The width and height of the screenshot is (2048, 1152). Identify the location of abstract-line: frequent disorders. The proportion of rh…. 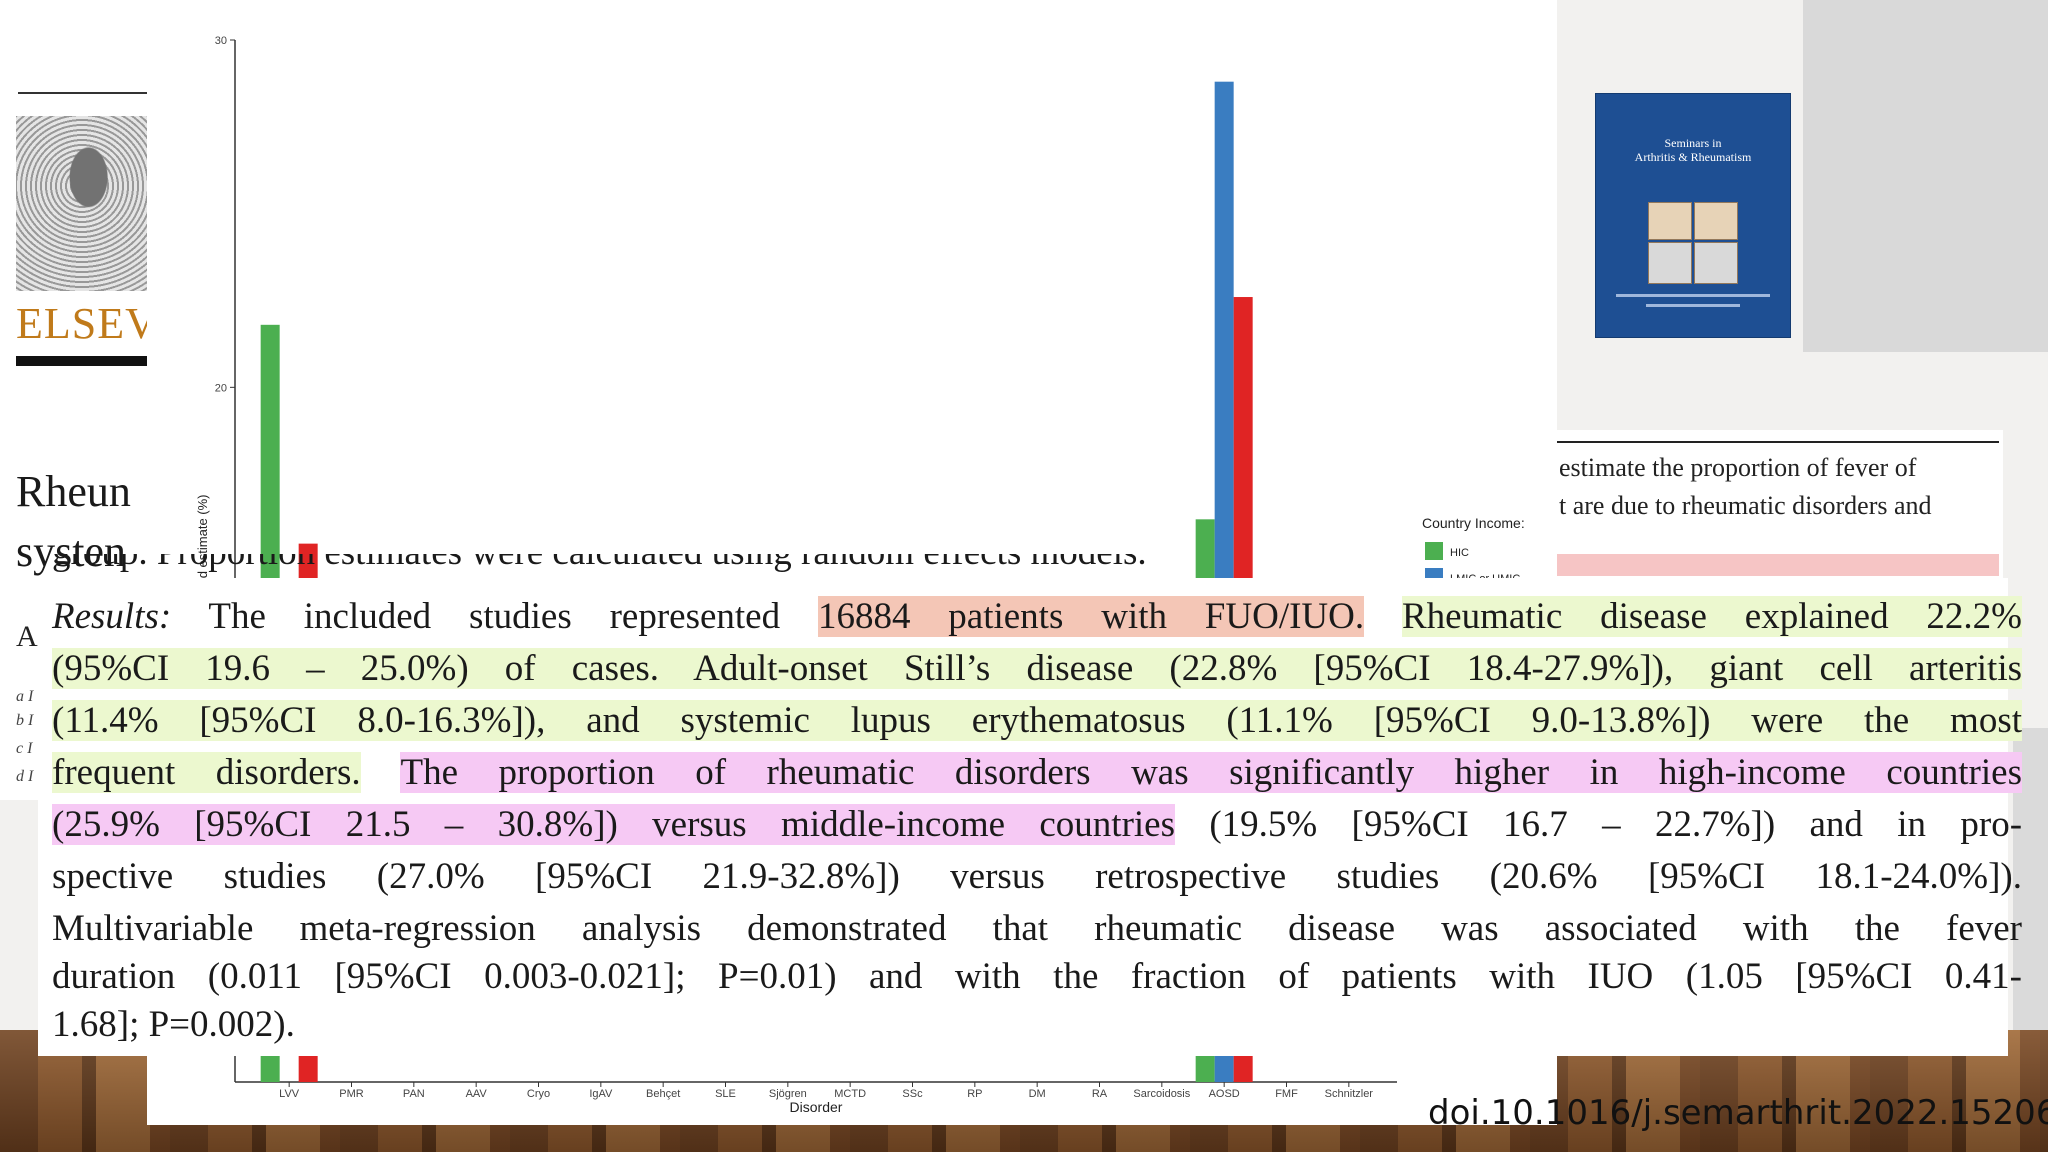
(1037, 773).